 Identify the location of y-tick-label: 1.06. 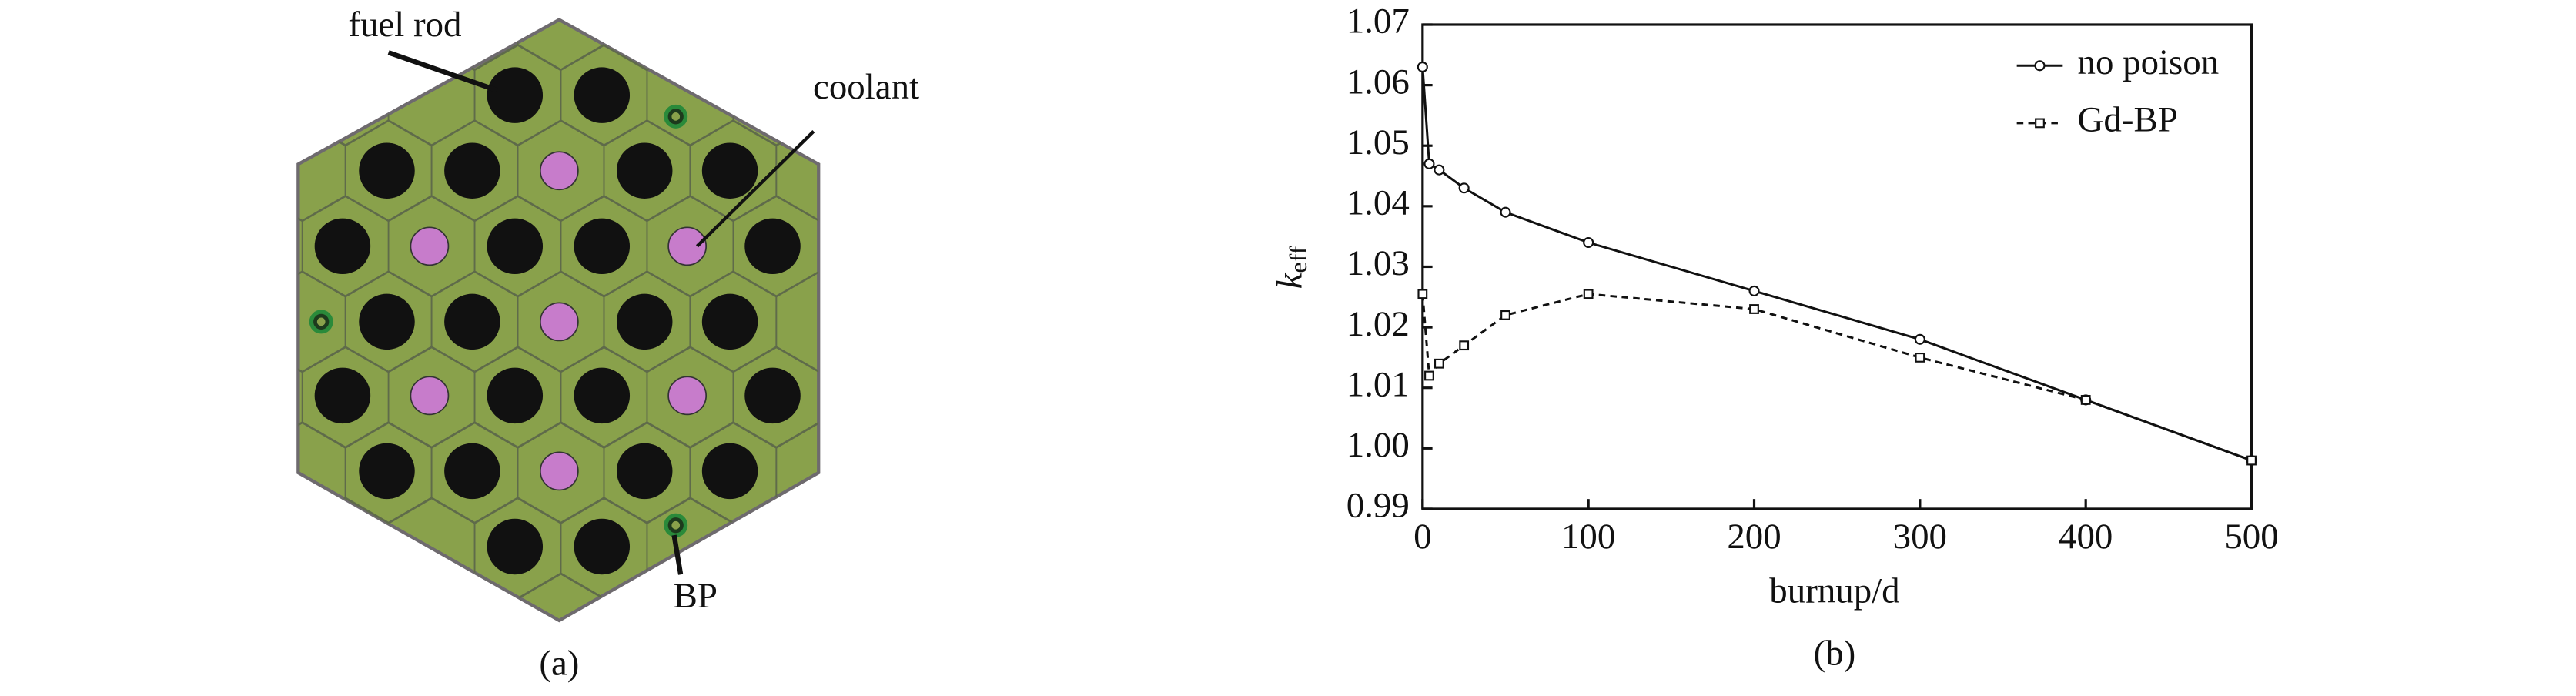
(1379, 82).